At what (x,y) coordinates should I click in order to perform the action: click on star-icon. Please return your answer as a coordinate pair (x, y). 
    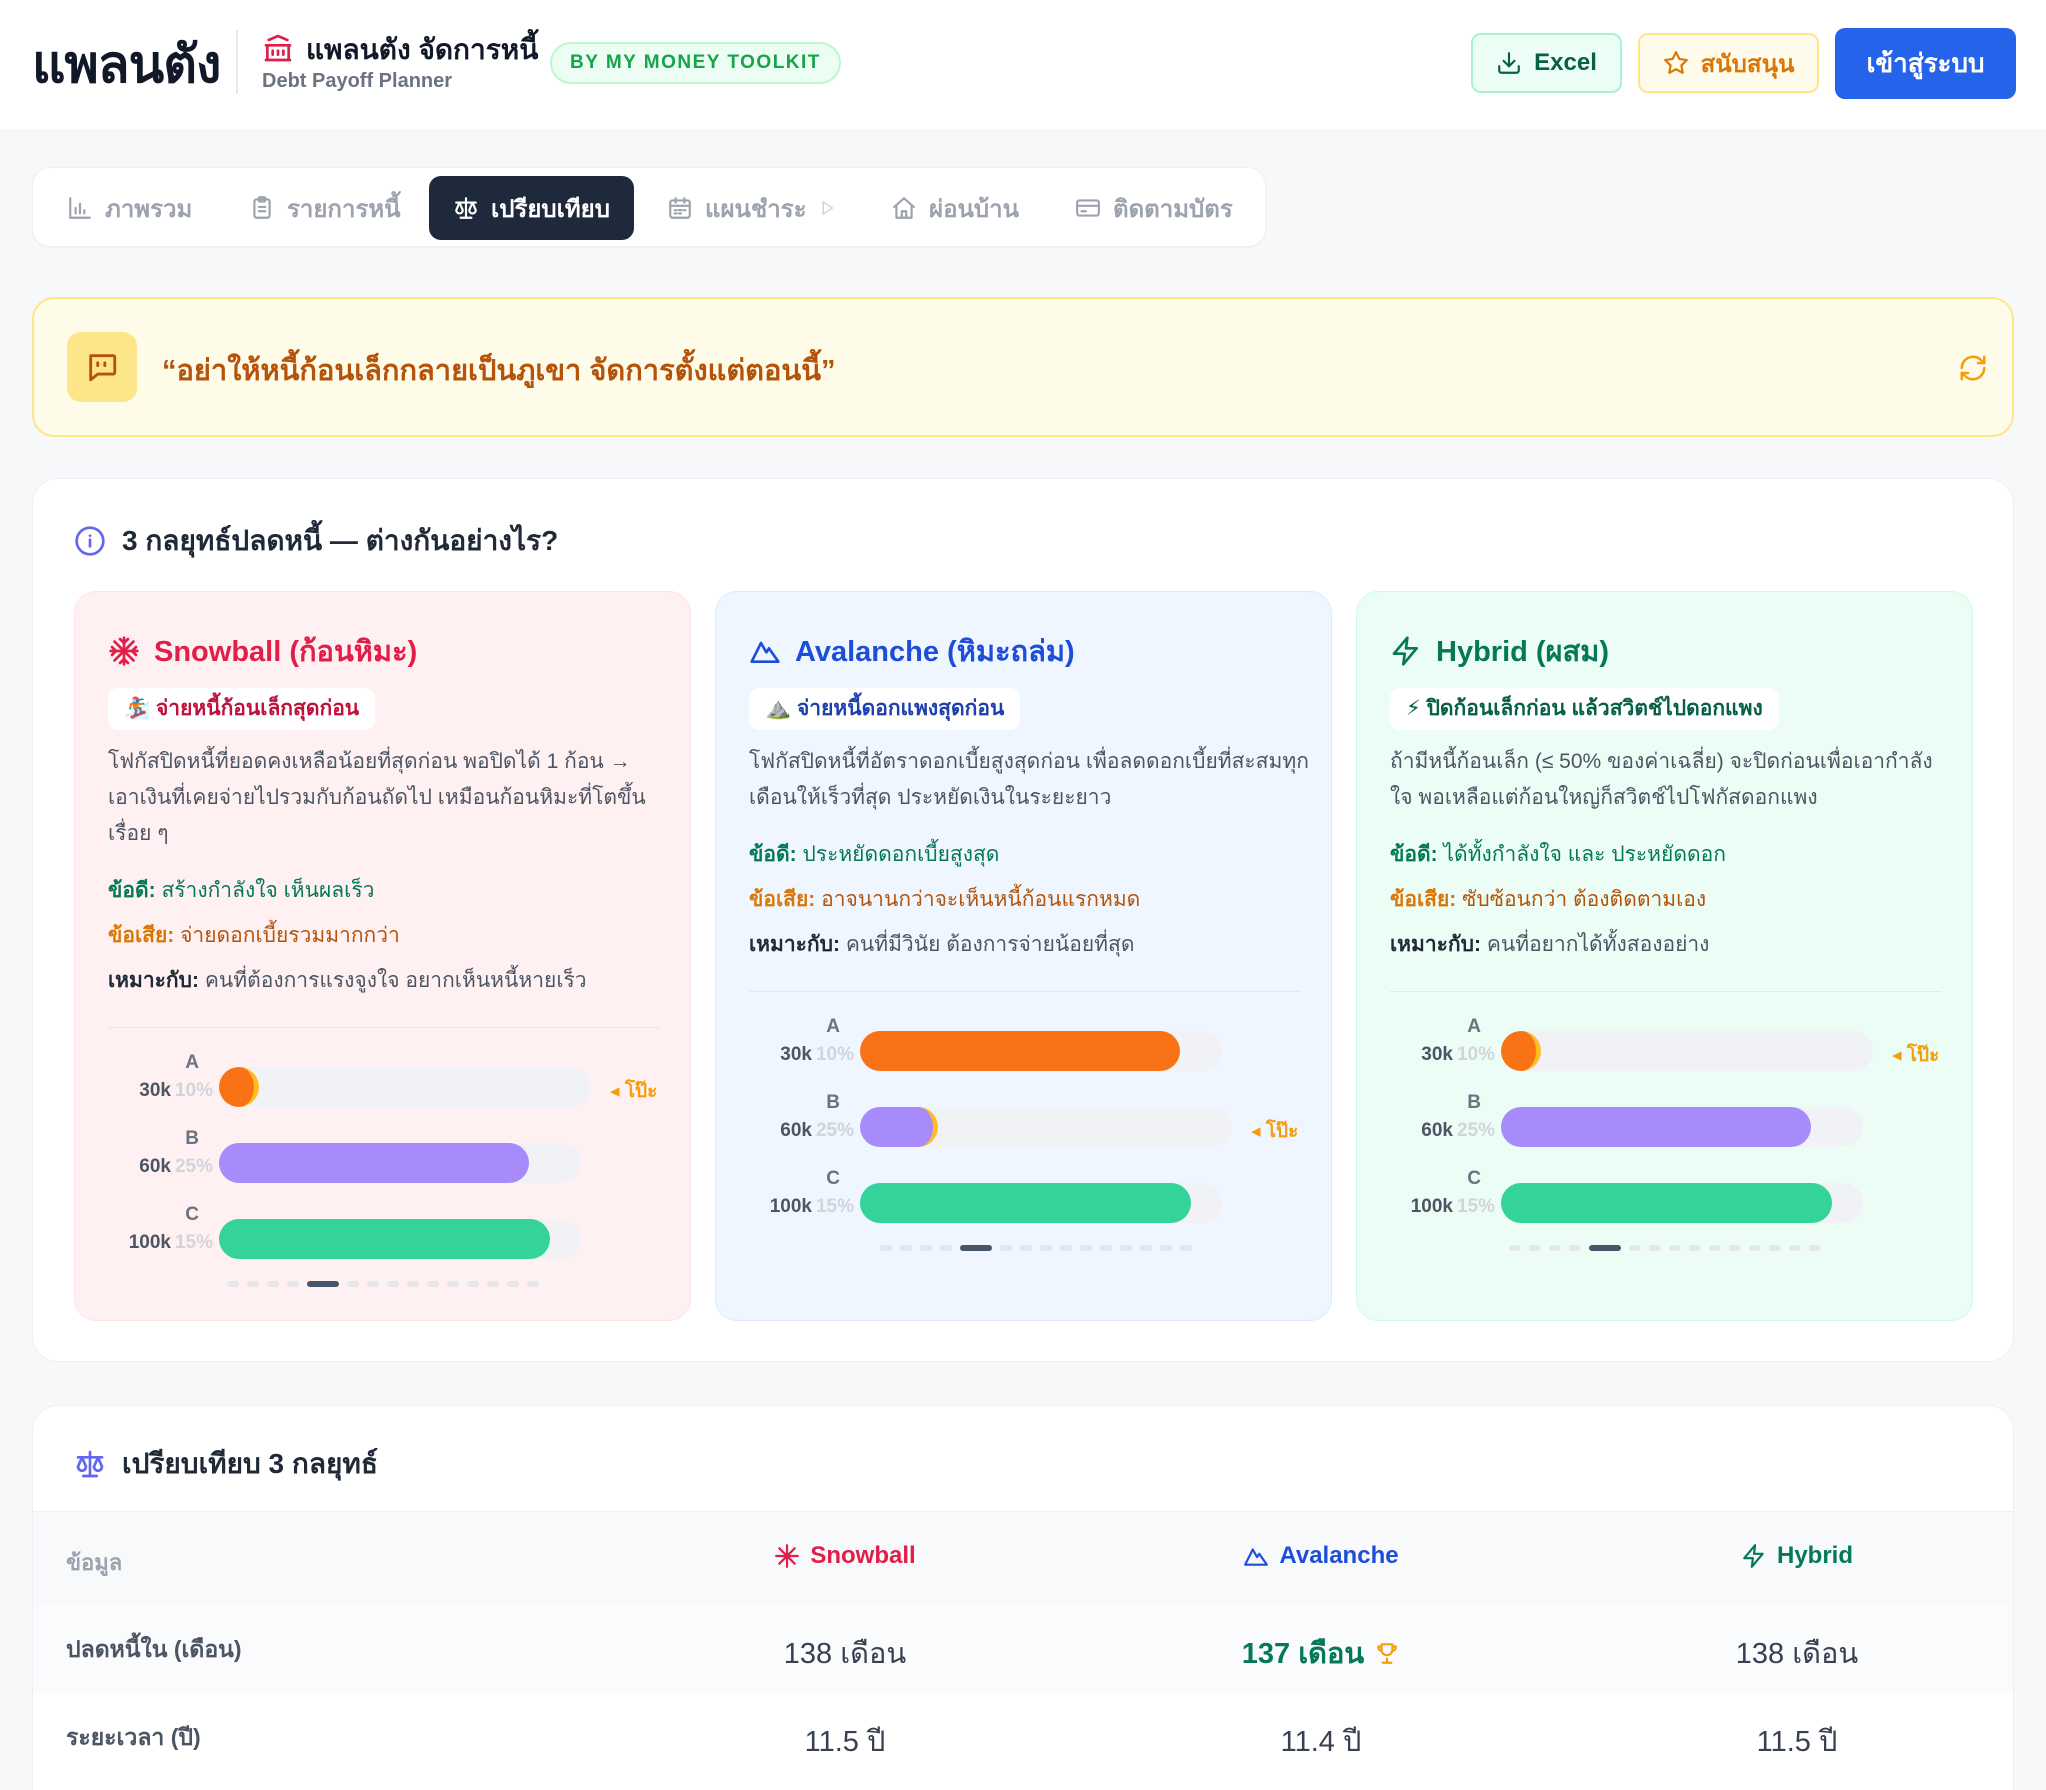
    Looking at the image, I should click on (1675, 62).